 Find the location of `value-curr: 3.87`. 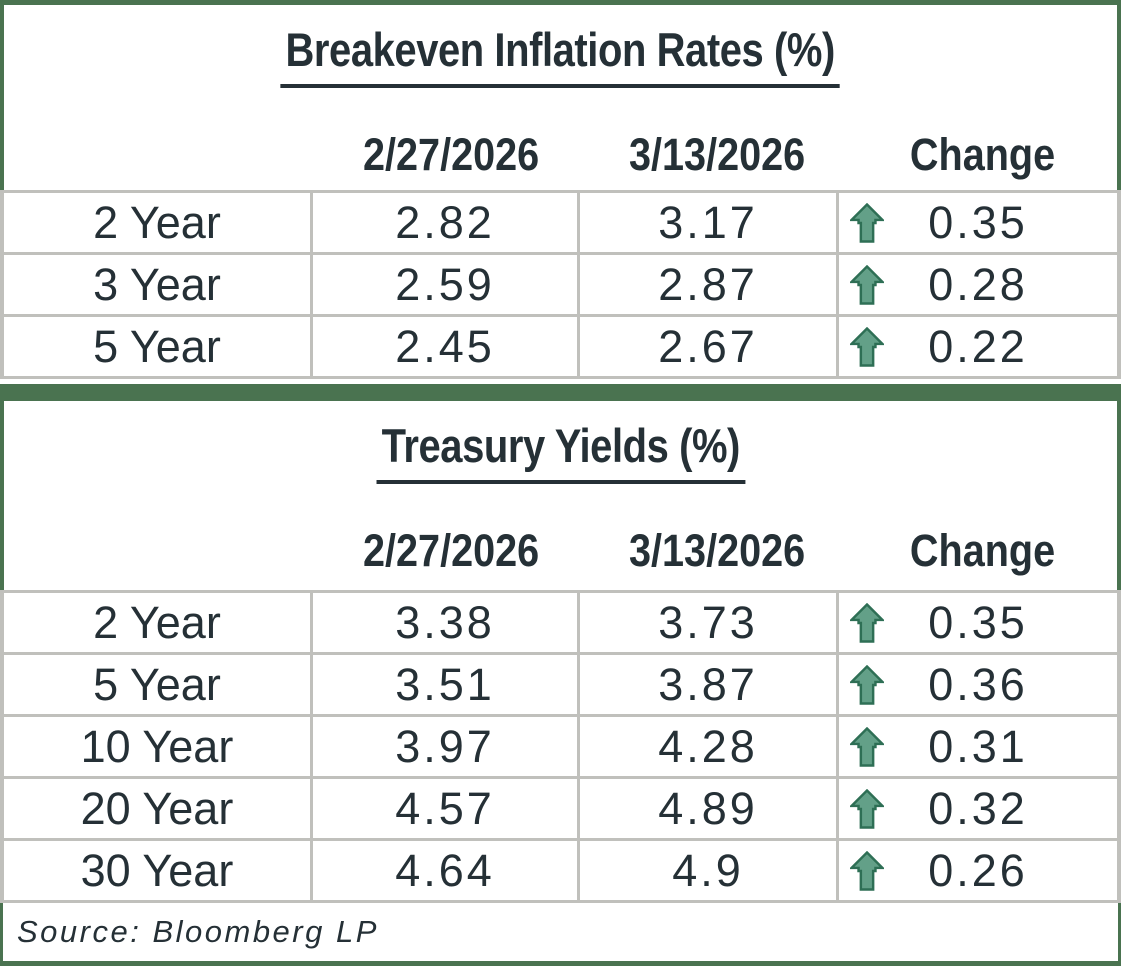

value-curr: 3.87 is located at coordinates (709, 685).